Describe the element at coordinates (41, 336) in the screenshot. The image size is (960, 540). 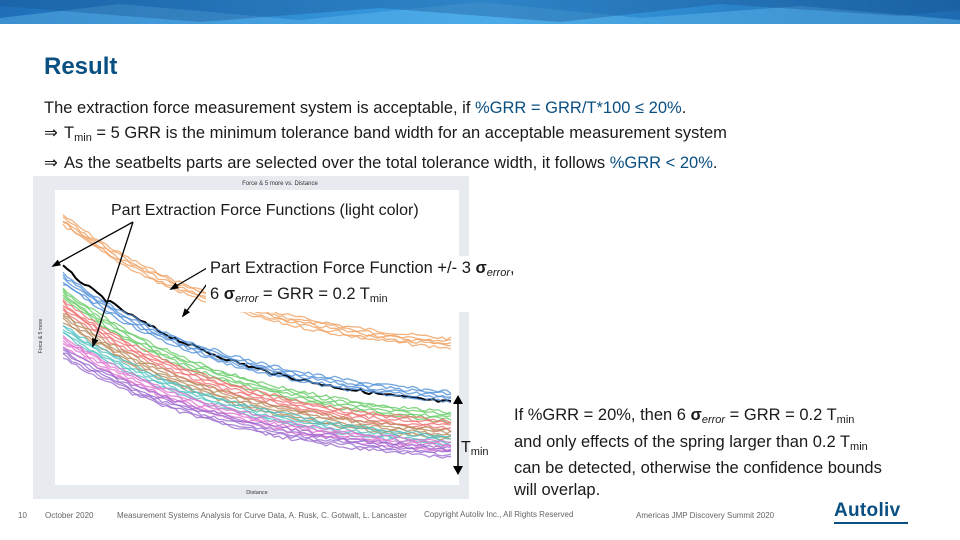
I see `chart-ylabel: Force & 5 more` at that location.